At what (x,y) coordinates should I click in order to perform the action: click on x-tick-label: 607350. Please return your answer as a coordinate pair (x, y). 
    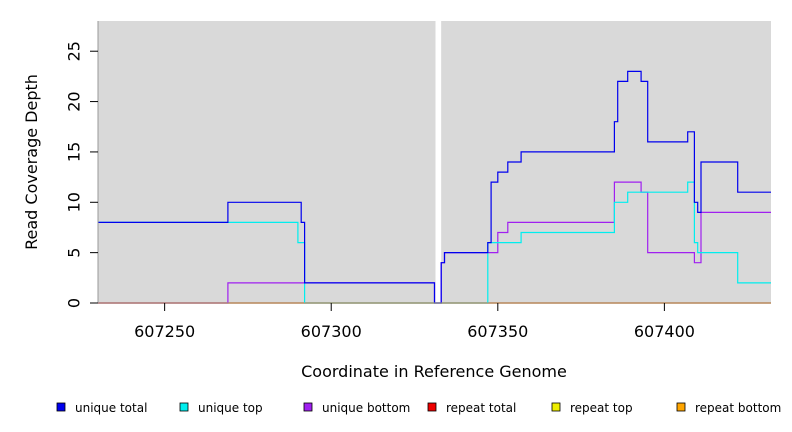
    Looking at the image, I should click on (497, 331).